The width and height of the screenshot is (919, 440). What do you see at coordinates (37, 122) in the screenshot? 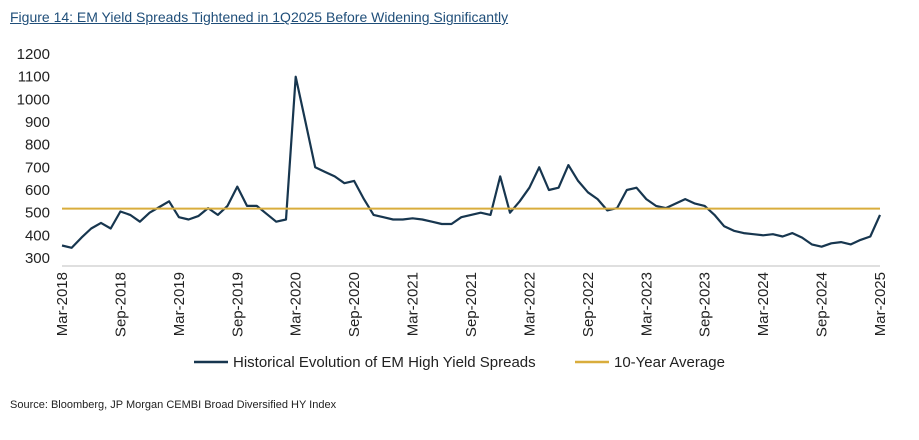
I see `y-tick-label: 900` at bounding box center [37, 122].